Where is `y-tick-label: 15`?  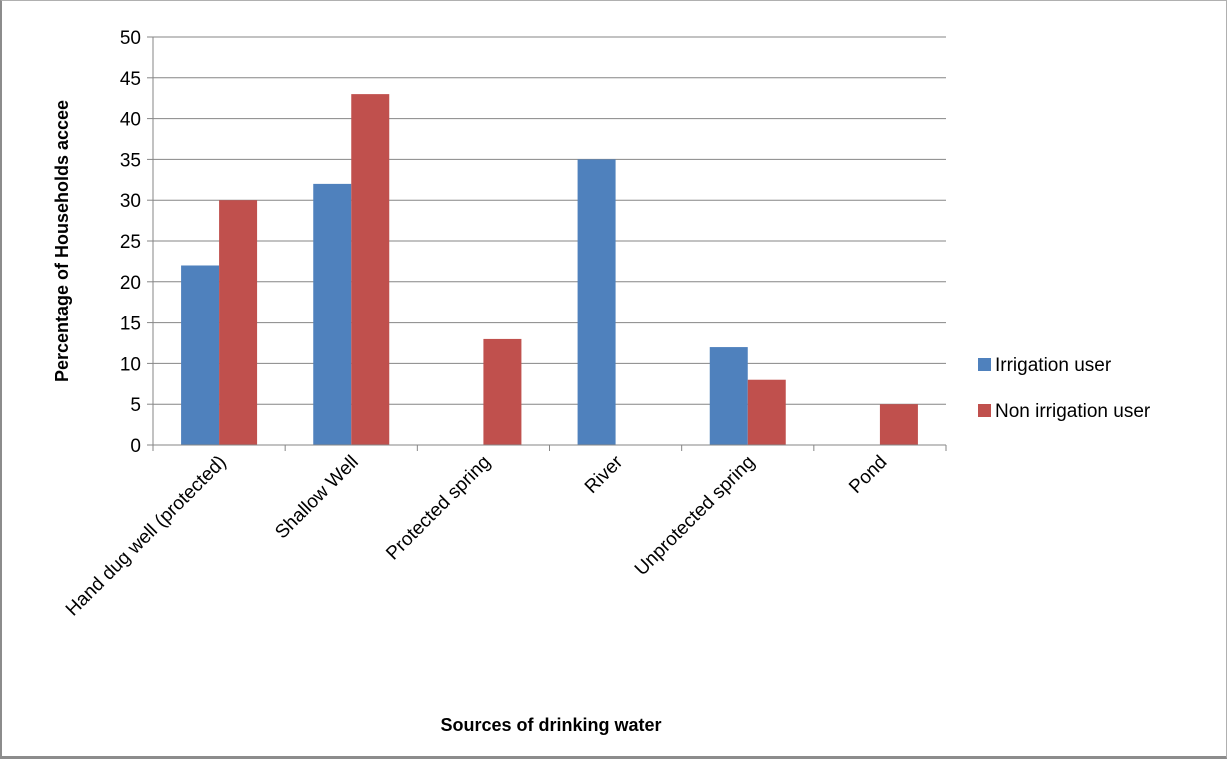 y-tick-label: 15 is located at coordinates (130, 324).